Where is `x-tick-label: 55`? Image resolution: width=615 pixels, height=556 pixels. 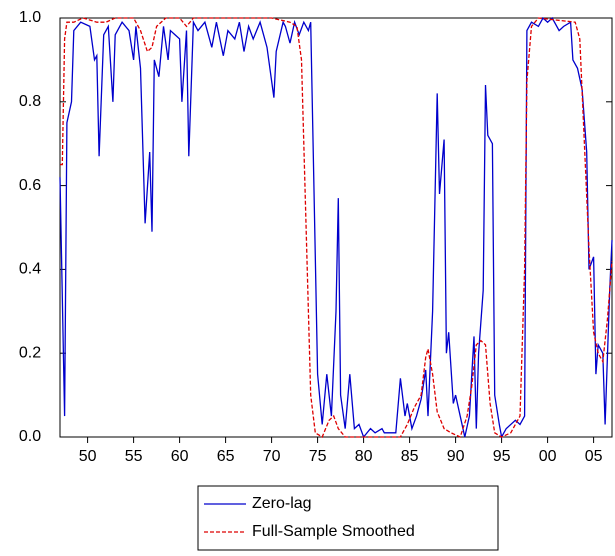
x-tick-label: 55 is located at coordinates (134, 456).